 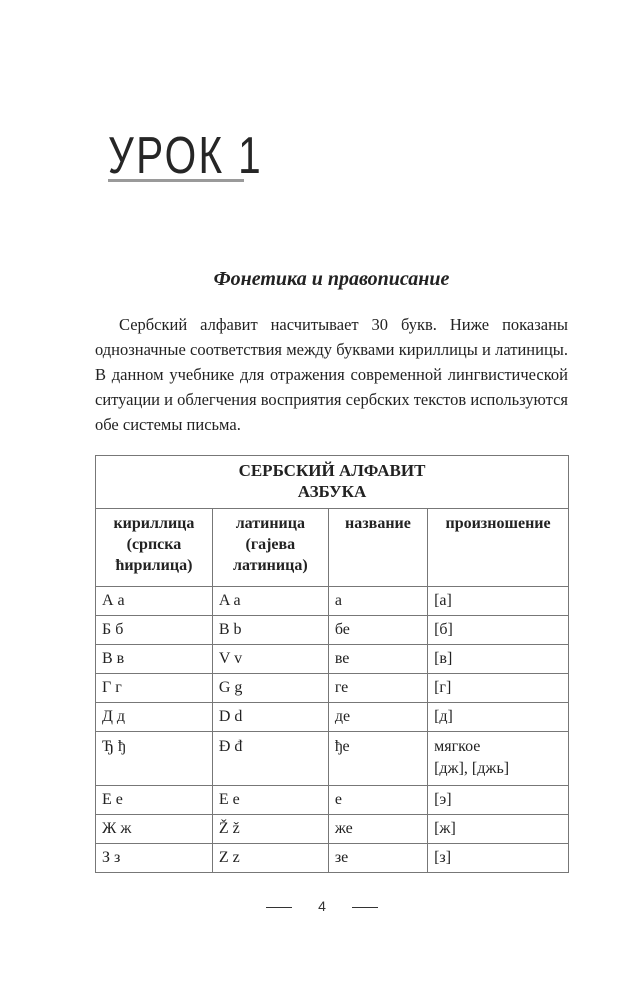 What do you see at coordinates (270, 630) in the screenshot?
I see `table-cell: B b` at bounding box center [270, 630].